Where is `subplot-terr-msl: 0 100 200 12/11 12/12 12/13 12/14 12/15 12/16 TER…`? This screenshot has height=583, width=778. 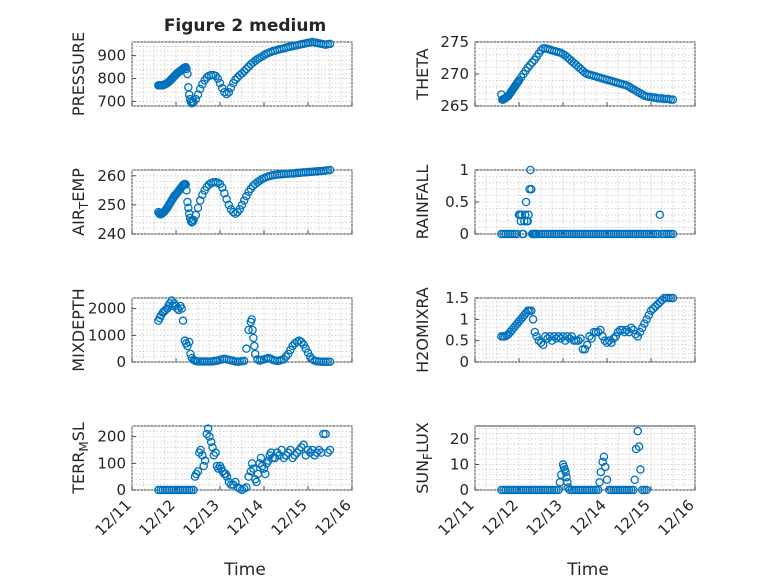
subplot-terr-msl: 0 100 200 12/11 12/12 12/13 12/14 12/15 12/16 TER… is located at coordinates (212, 480).